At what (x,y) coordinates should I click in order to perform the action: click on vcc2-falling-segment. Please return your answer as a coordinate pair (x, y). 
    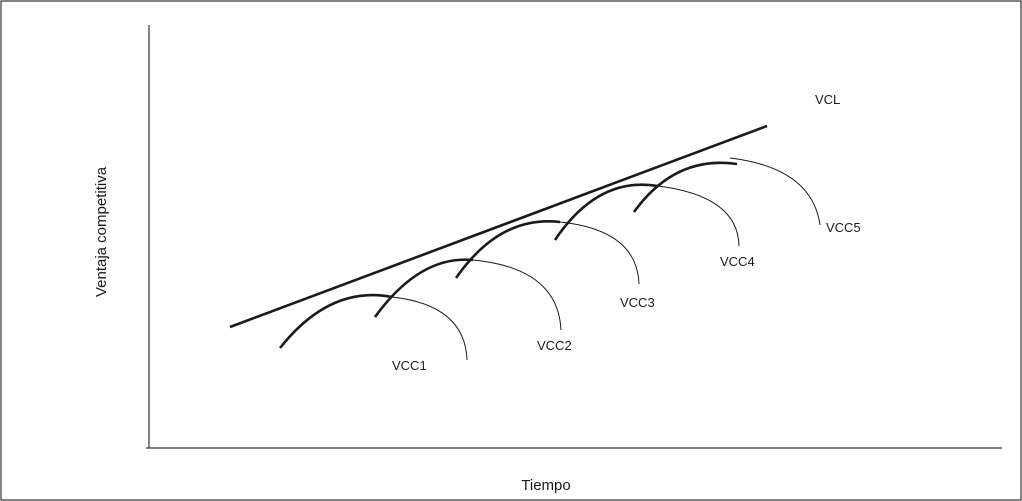
    Looking at the image, I should click on (517, 295).